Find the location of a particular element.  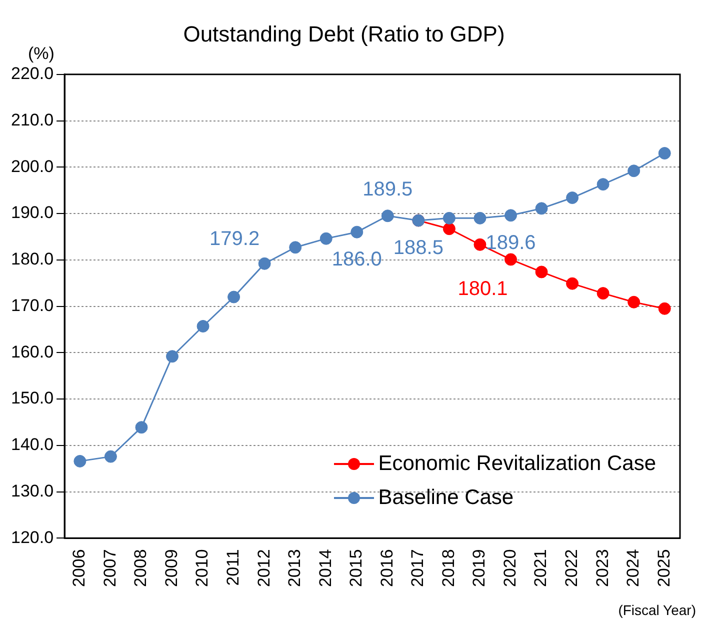

x-tick-label: 2018 is located at coordinates (448, 568).